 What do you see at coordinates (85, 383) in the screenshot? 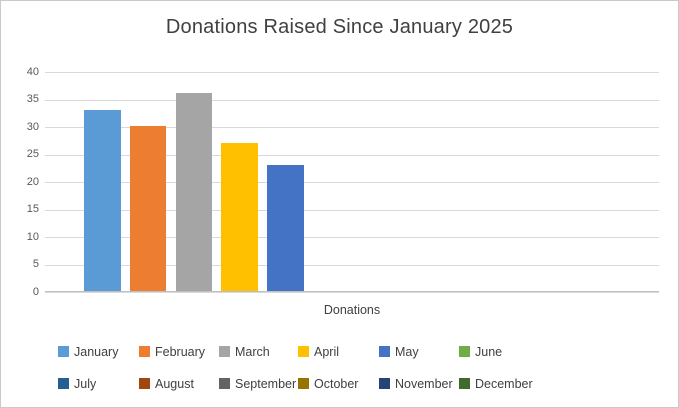
I see `legend-label: July` at bounding box center [85, 383].